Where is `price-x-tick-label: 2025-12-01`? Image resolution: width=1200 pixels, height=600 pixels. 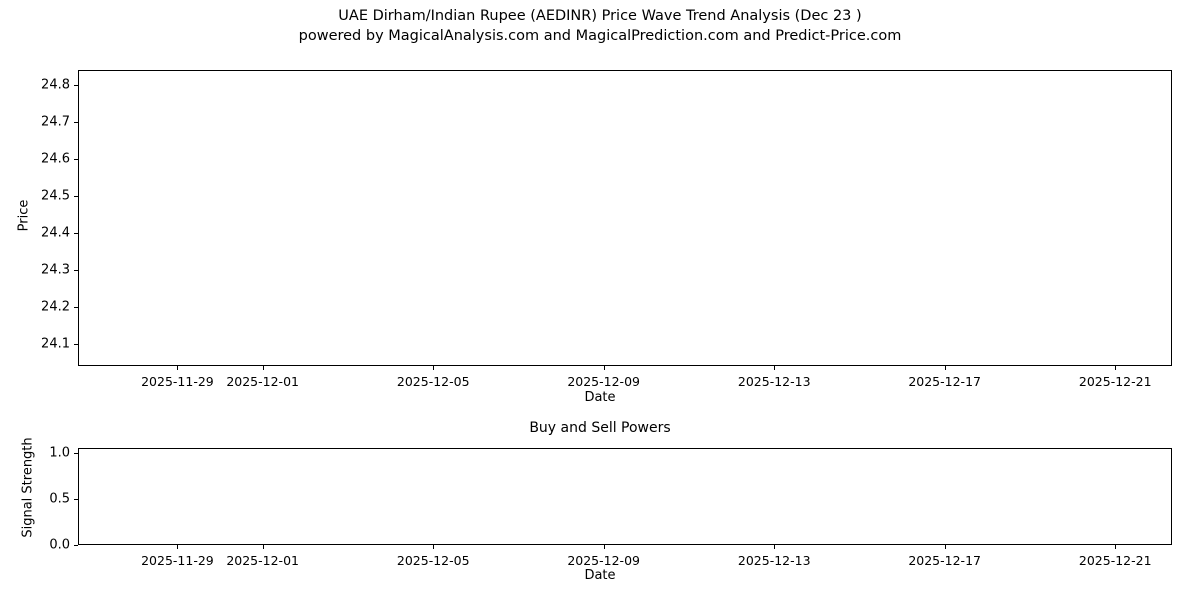
price-x-tick-label: 2025-12-01 is located at coordinates (262, 381).